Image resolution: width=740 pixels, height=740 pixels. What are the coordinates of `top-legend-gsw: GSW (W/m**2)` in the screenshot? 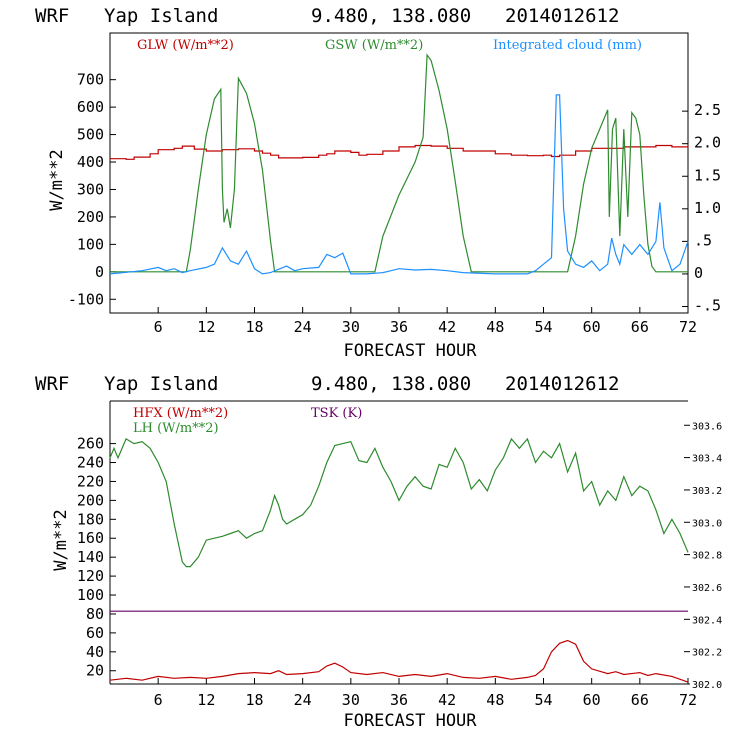 It's located at (374, 45).